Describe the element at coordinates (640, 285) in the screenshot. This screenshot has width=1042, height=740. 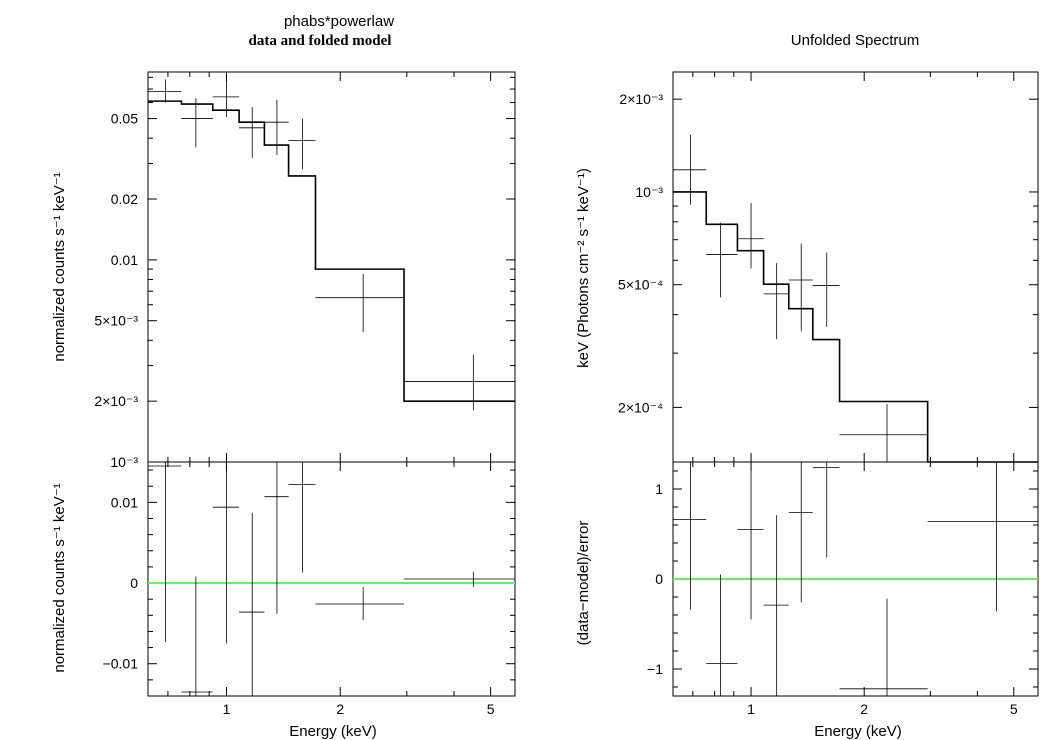
I see `y-tick-label: 5×10⁻⁴` at that location.